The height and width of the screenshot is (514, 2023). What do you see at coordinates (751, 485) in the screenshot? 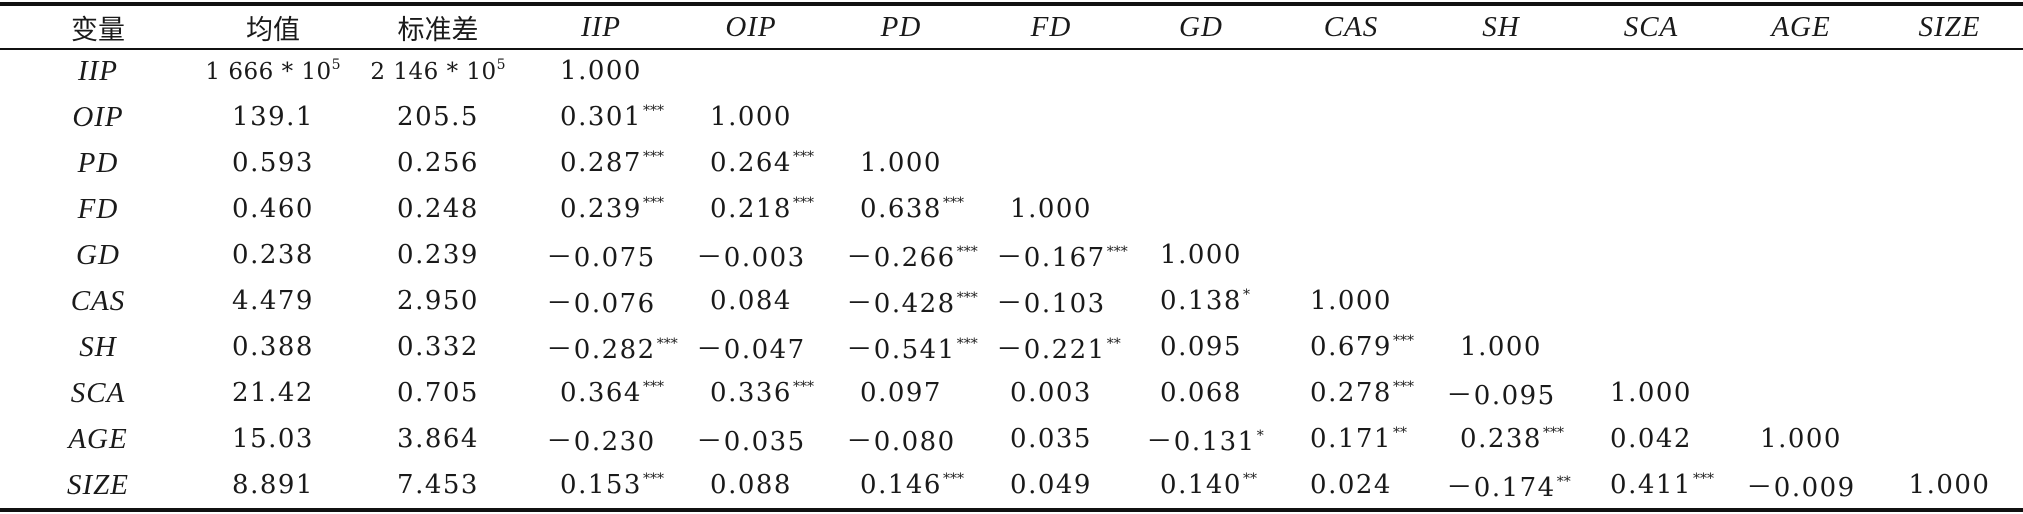
I see `correlation-cell: 0.088` at bounding box center [751, 485].